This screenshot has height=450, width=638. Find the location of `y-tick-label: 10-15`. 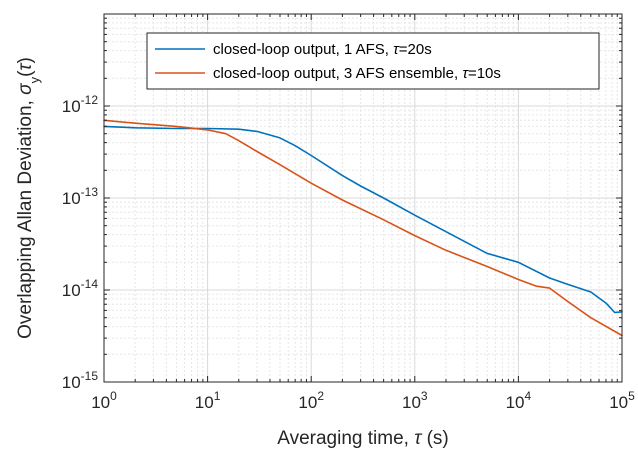

y-tick-label: 10-15 is located at coordinates (80, 380).